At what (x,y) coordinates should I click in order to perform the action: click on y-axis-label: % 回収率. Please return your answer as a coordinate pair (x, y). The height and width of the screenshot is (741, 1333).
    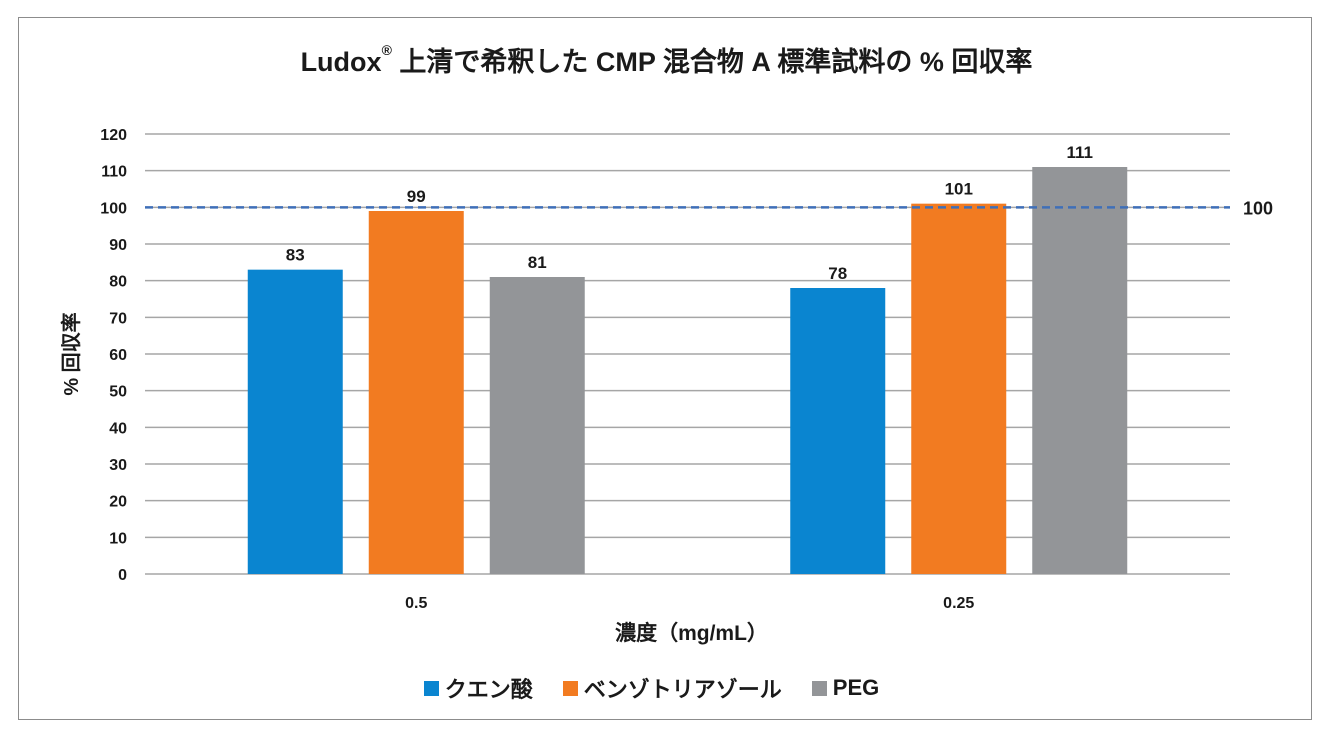
    Looking at the image, I should click on (71, 353).